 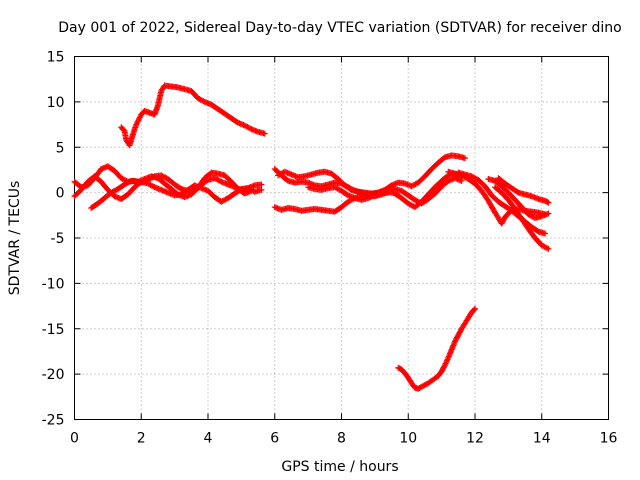 What do you see at coordinates (58, 239) in the screenshot?
I see `y-tick-label: -5` at bounding box center [58, 239].